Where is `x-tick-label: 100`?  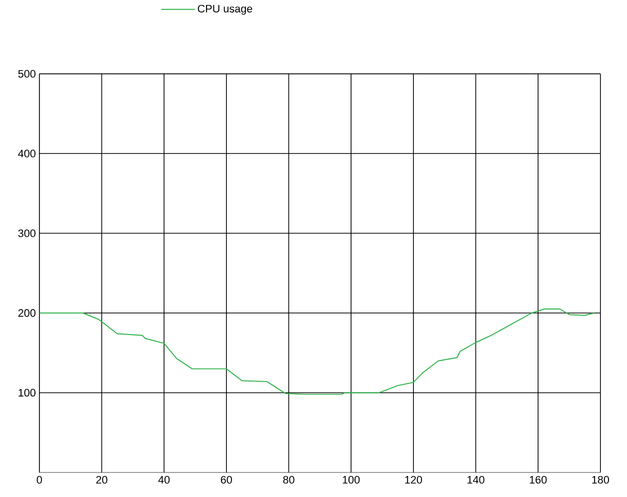
x-tick-label: 100 is located at coordinates (351, 480).